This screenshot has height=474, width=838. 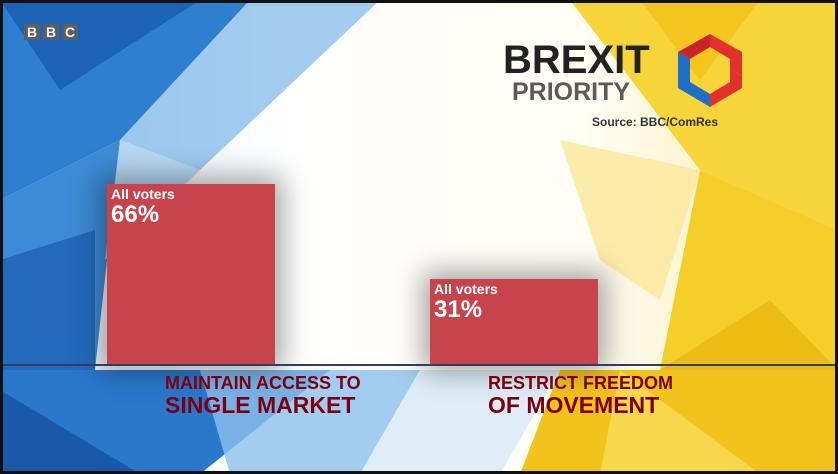 I want to click on category-label-line1: RESTRICT FREEDOM, so click(x=581, y=383).